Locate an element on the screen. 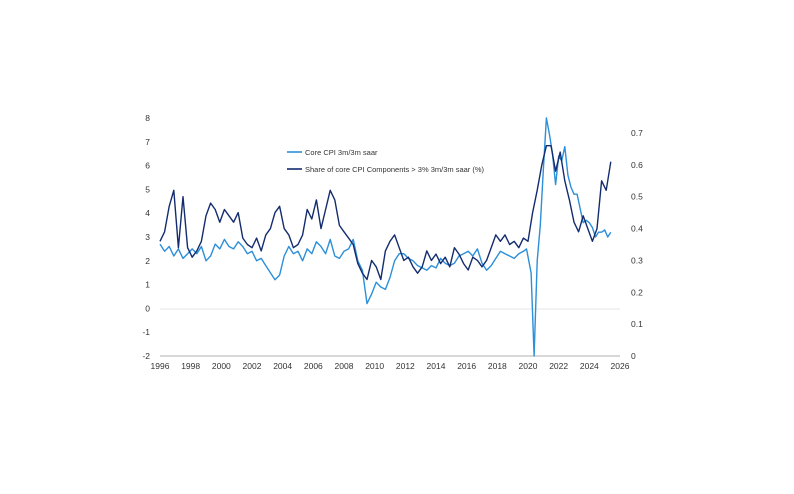 The image size is (794, 494). x-tick-label: 2010 is located at coordinates (374, 366).